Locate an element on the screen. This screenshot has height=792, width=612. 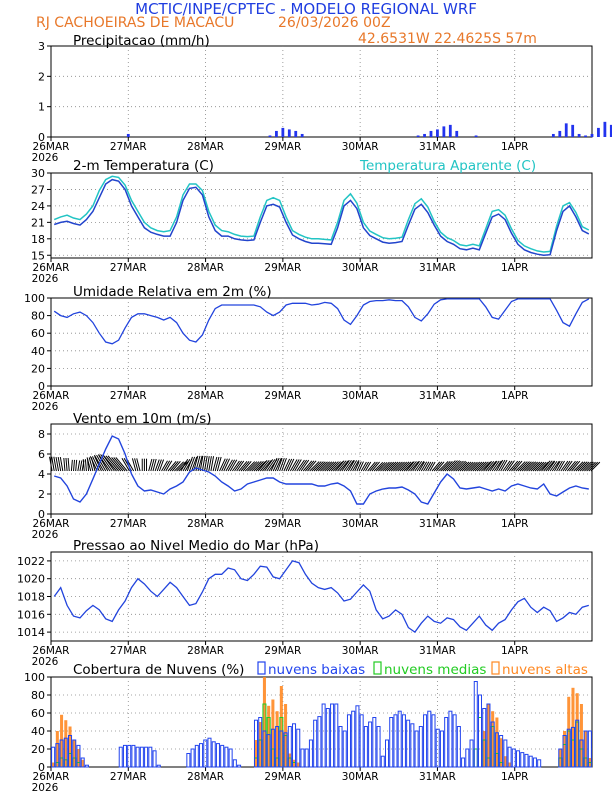
y-tick-label: 1016 is located at coordinates (31, 614).